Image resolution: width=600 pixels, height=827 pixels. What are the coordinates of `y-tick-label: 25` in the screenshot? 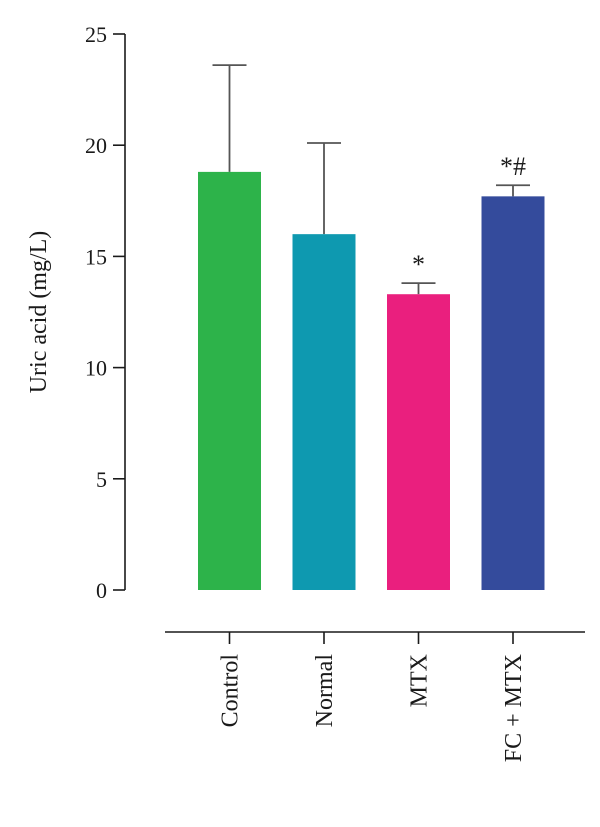 It's located at (96, 34).